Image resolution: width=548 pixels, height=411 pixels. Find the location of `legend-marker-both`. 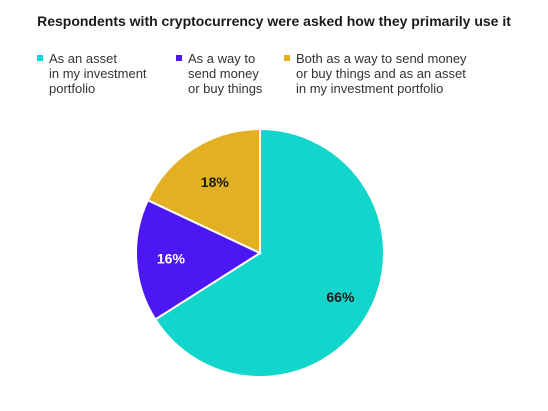

legend-marker-both is located at coordinates (287, 58).